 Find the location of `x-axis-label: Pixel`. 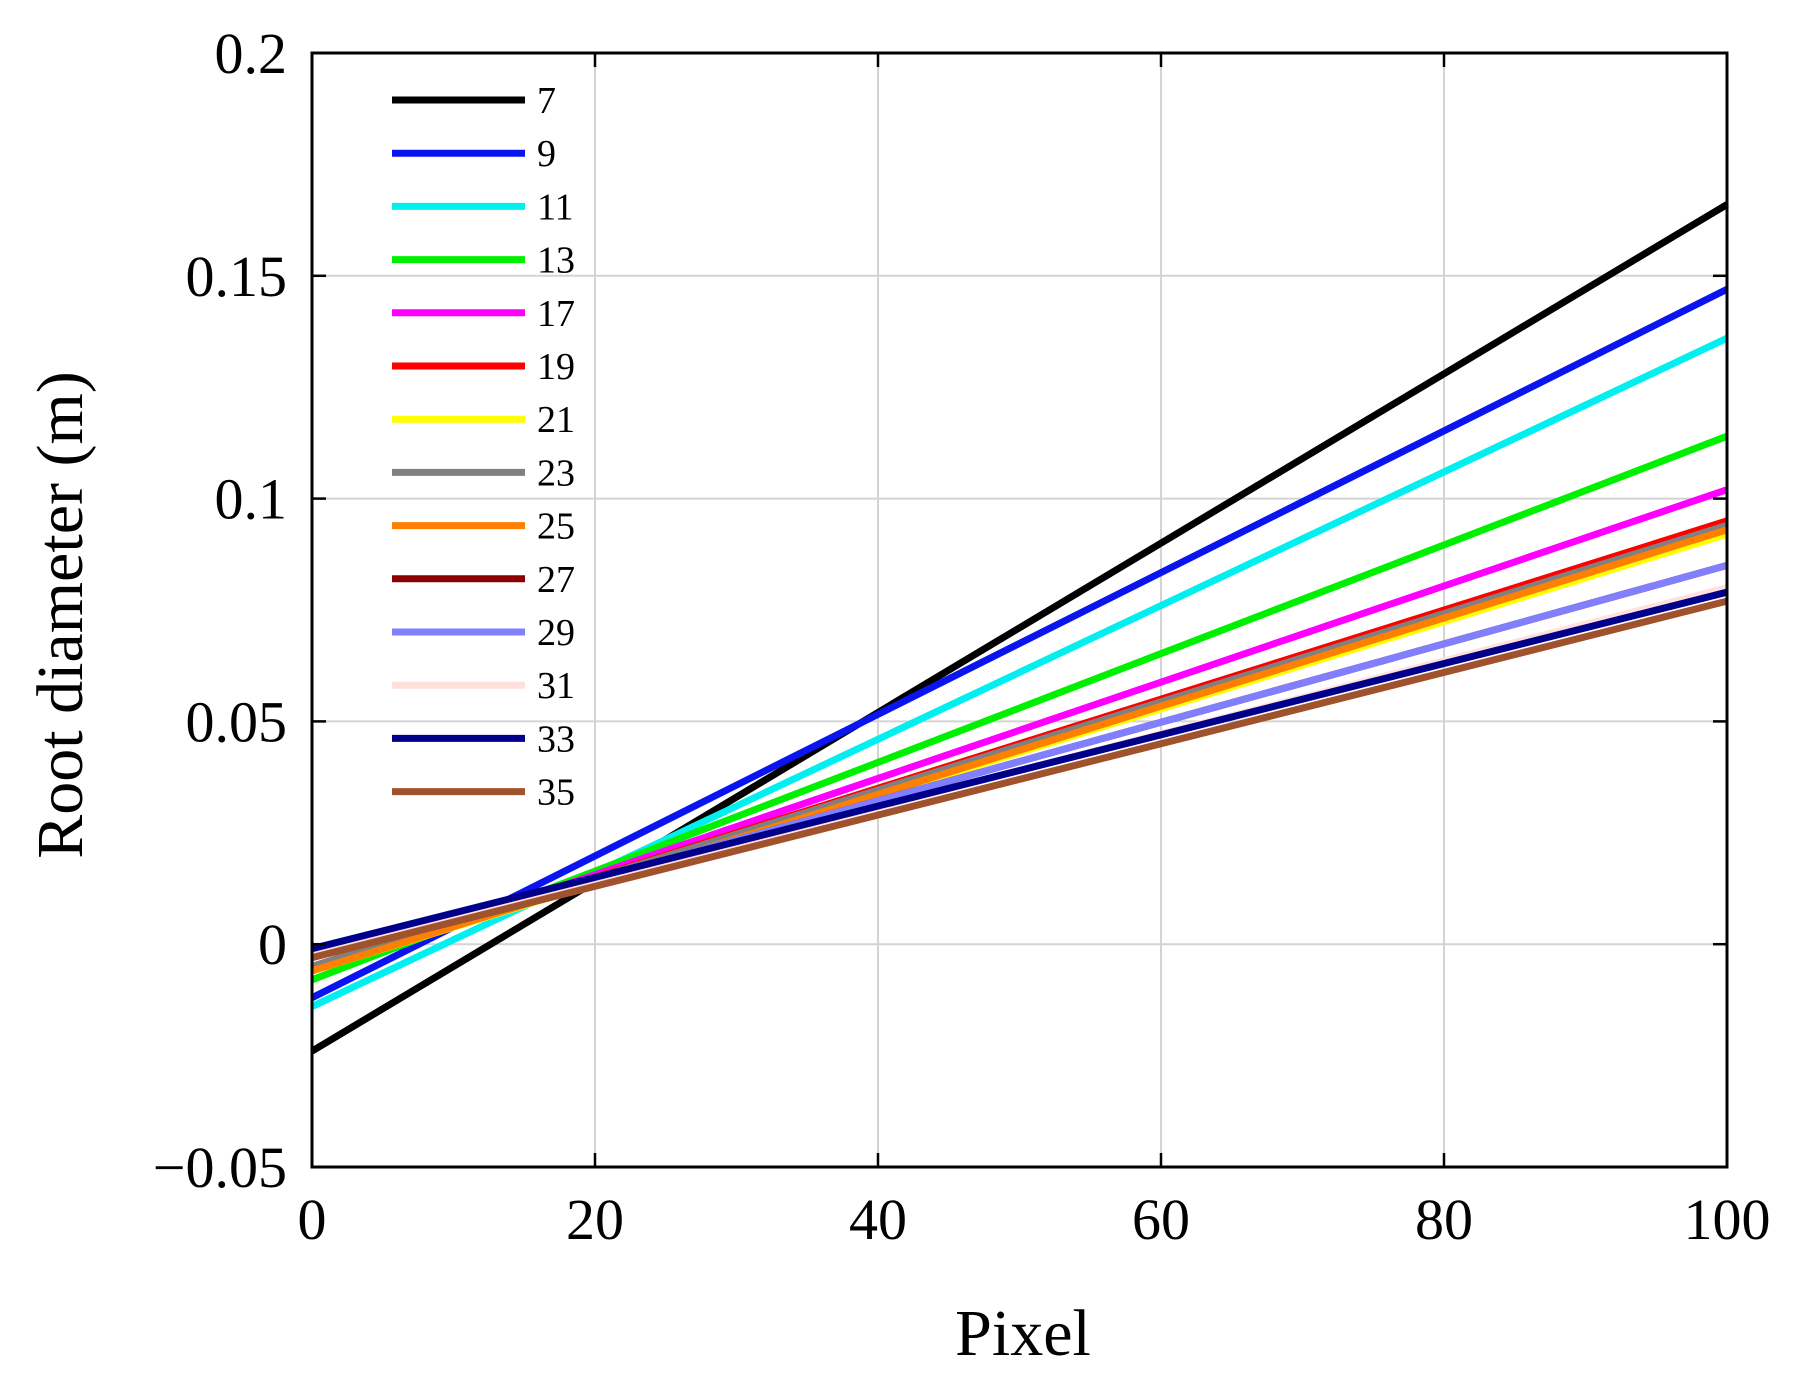

x-axis-label: Pixel is located at coordinates (1023, 1333).